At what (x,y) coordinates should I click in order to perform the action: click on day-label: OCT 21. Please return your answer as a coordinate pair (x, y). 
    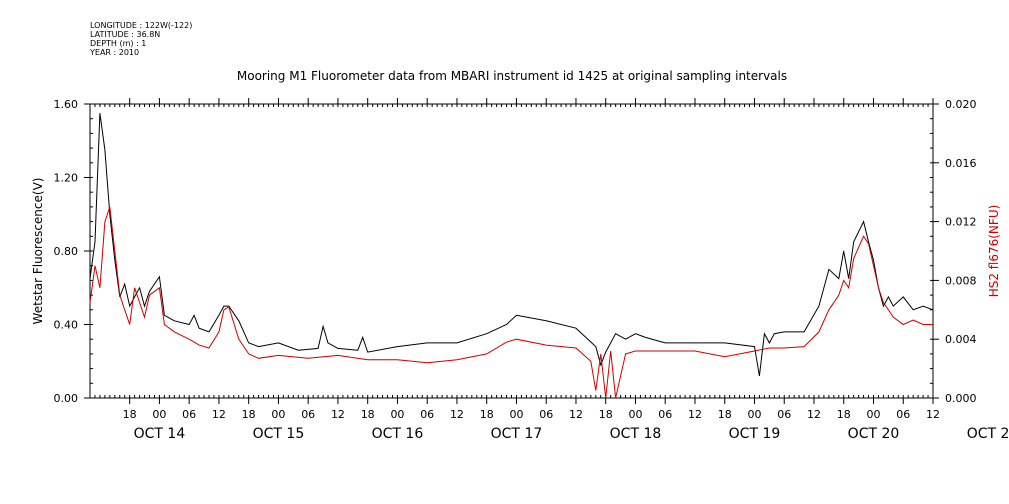
    Looking at the image, I should click on (988, 434).